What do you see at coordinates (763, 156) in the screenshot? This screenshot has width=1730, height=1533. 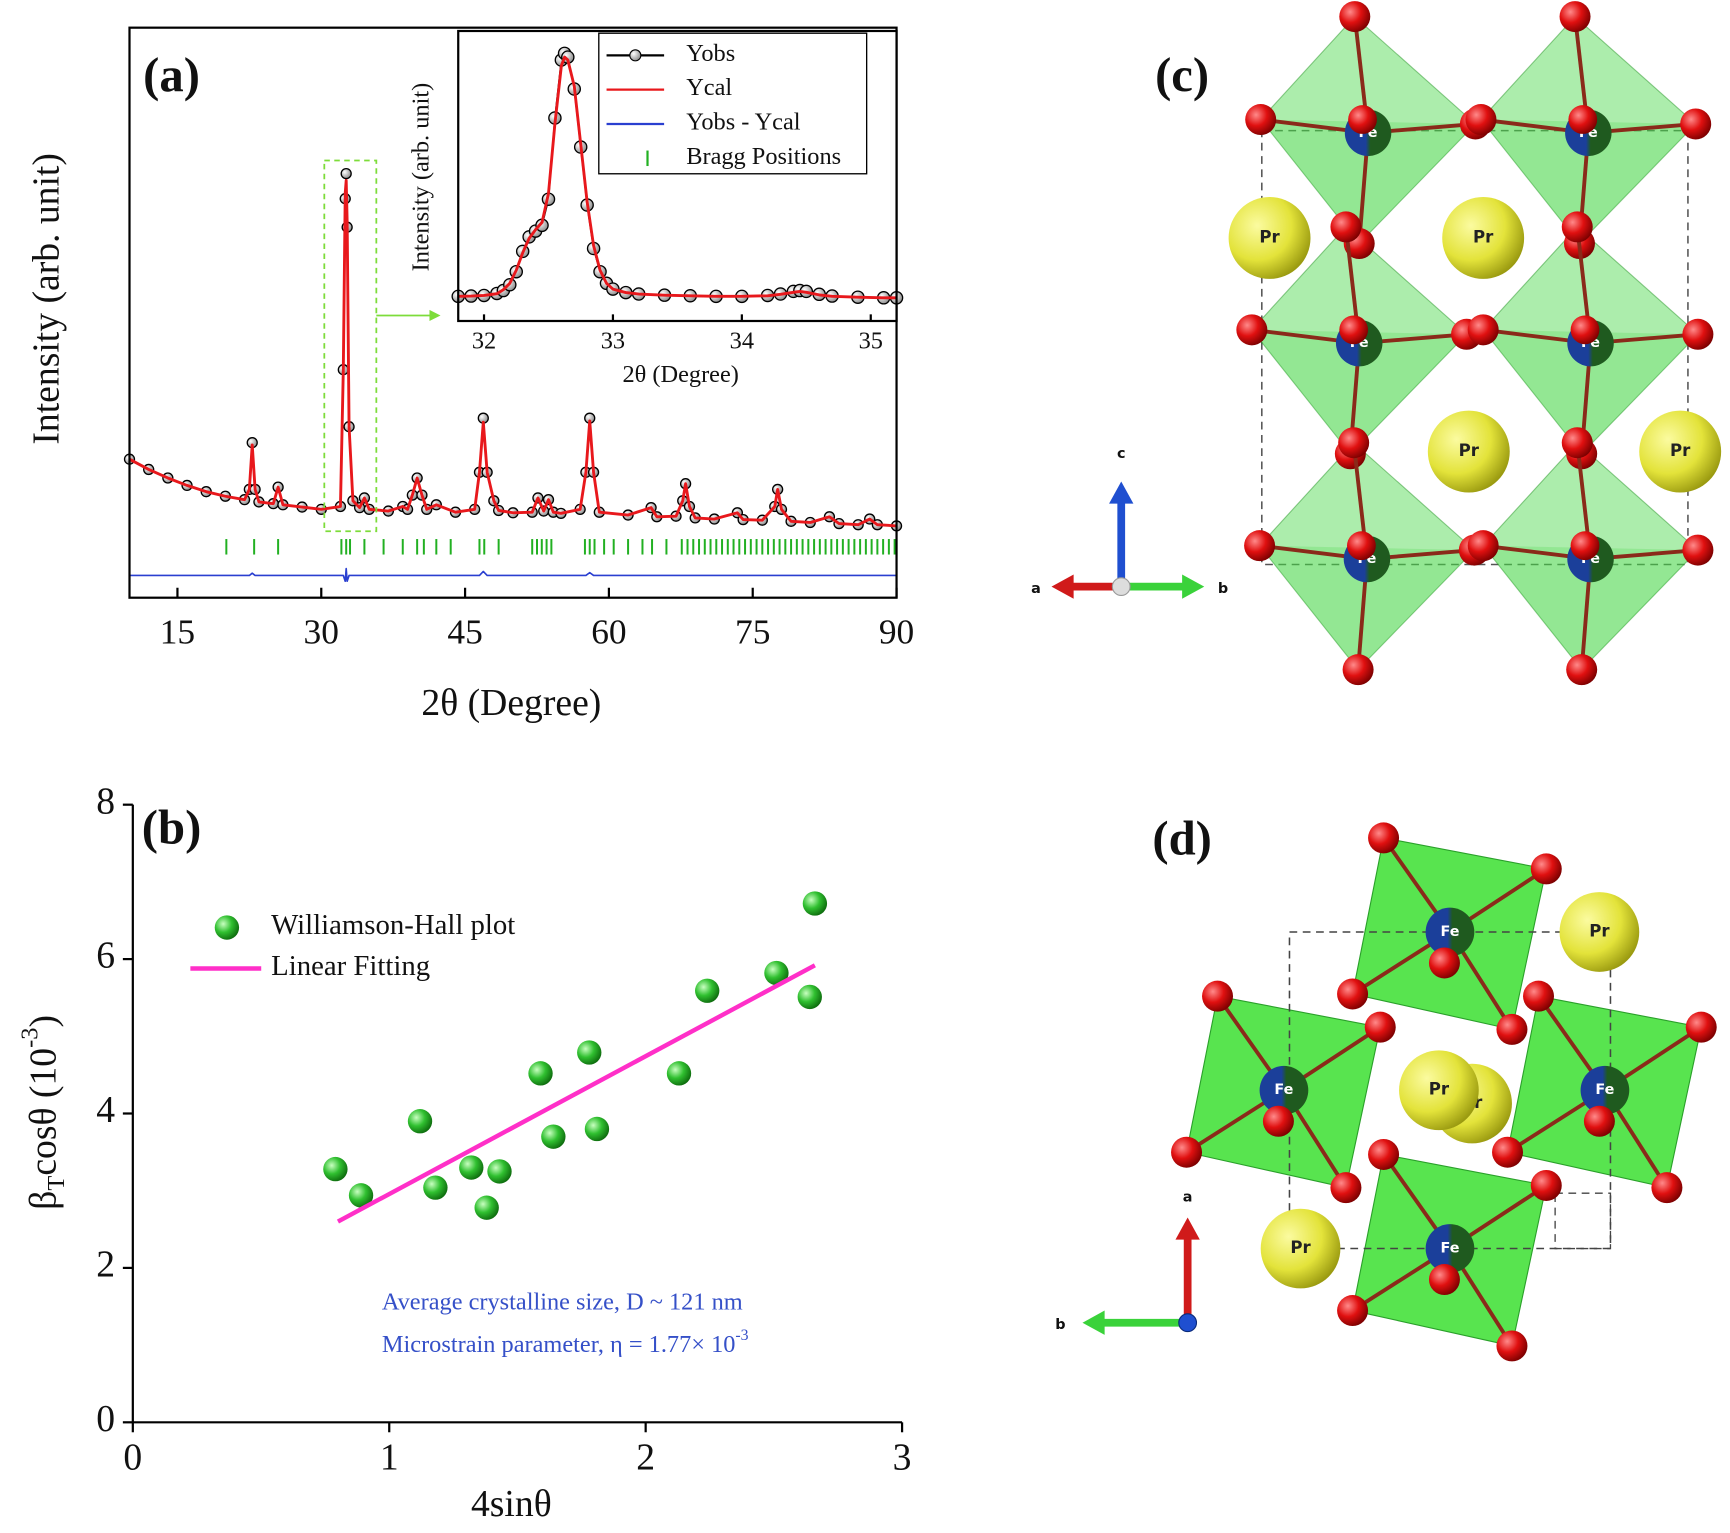 I see `legend-label: Bragg Positions` at bounding box center [763, 156].